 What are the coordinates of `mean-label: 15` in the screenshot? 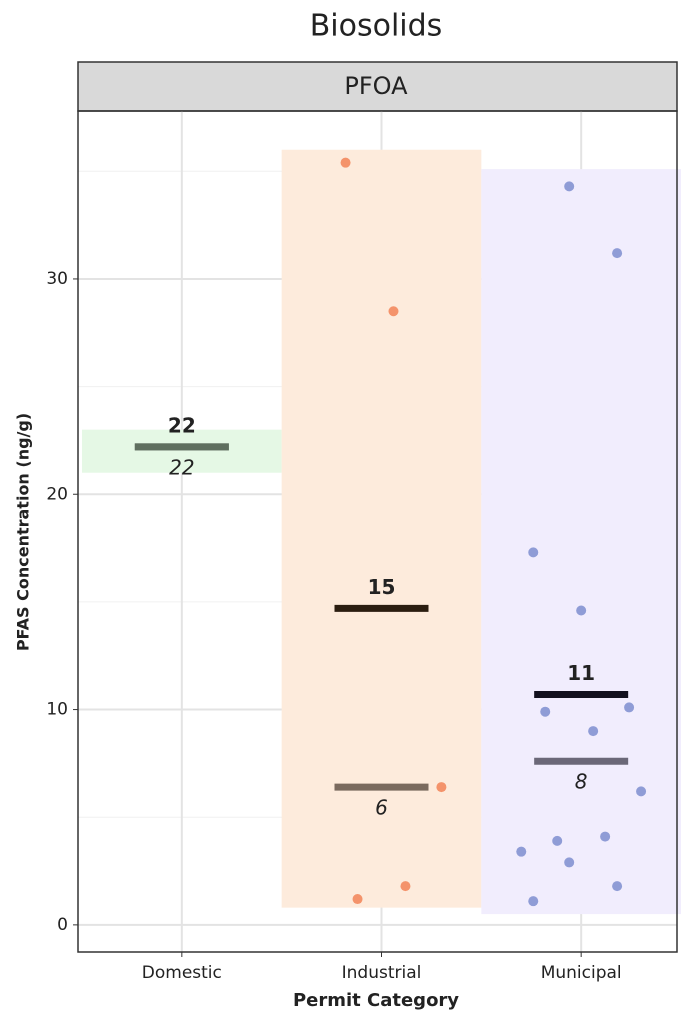 It's located at (382, 587).